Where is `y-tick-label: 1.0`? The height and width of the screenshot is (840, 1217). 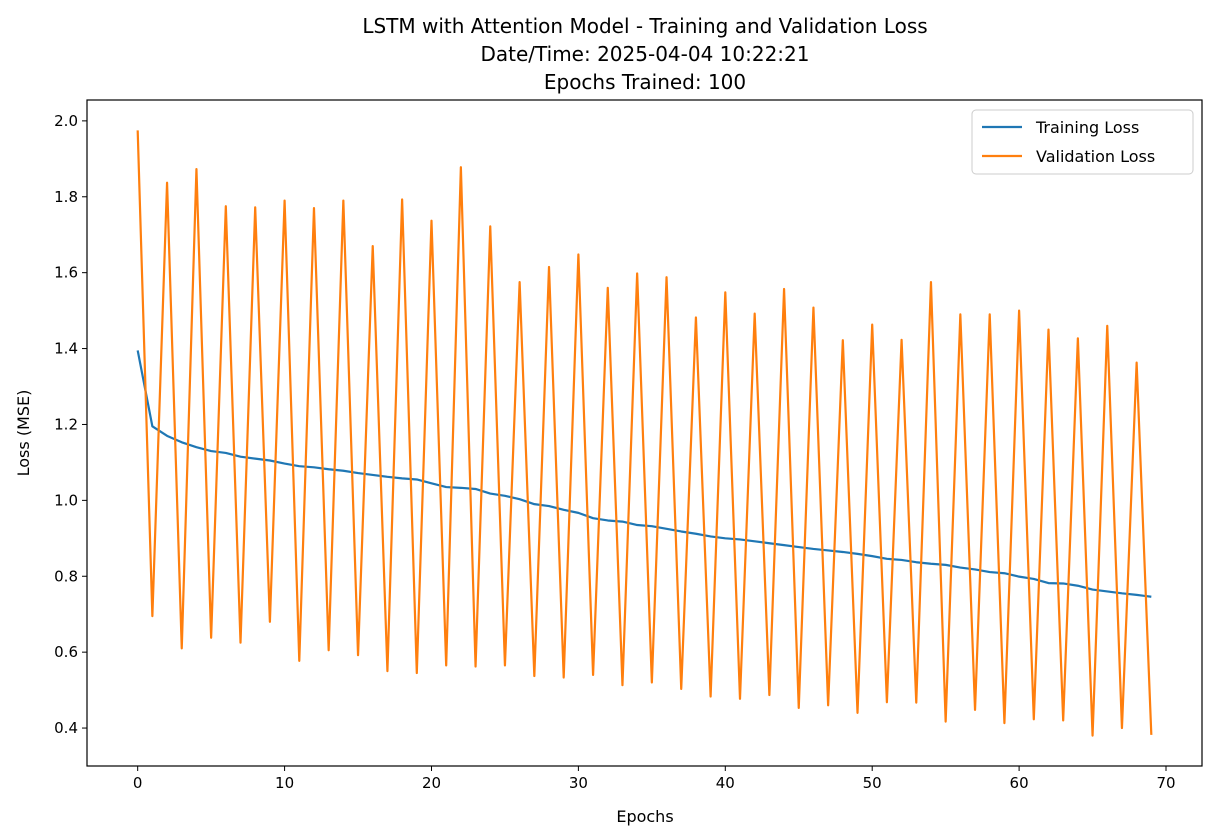 y-tick-label: 1.0 is located at coordinates (66, 500).